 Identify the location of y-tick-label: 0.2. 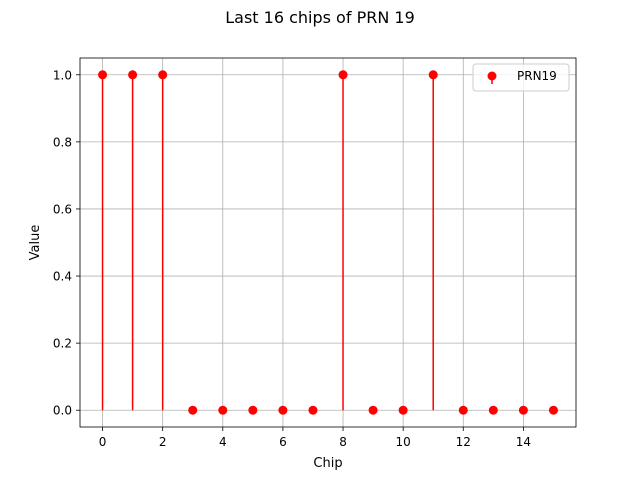
(62, 344).